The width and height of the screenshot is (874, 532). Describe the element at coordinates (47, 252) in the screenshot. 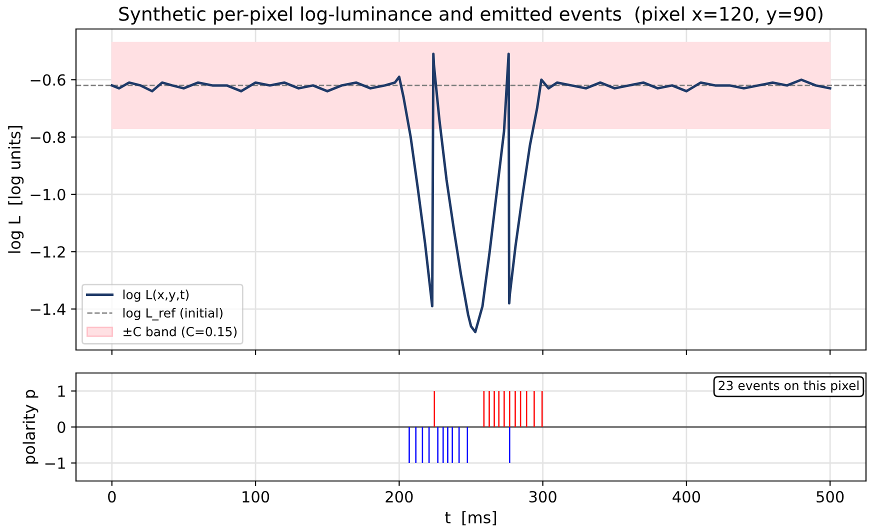

I see `y-tick-label: −1.2` at that location.